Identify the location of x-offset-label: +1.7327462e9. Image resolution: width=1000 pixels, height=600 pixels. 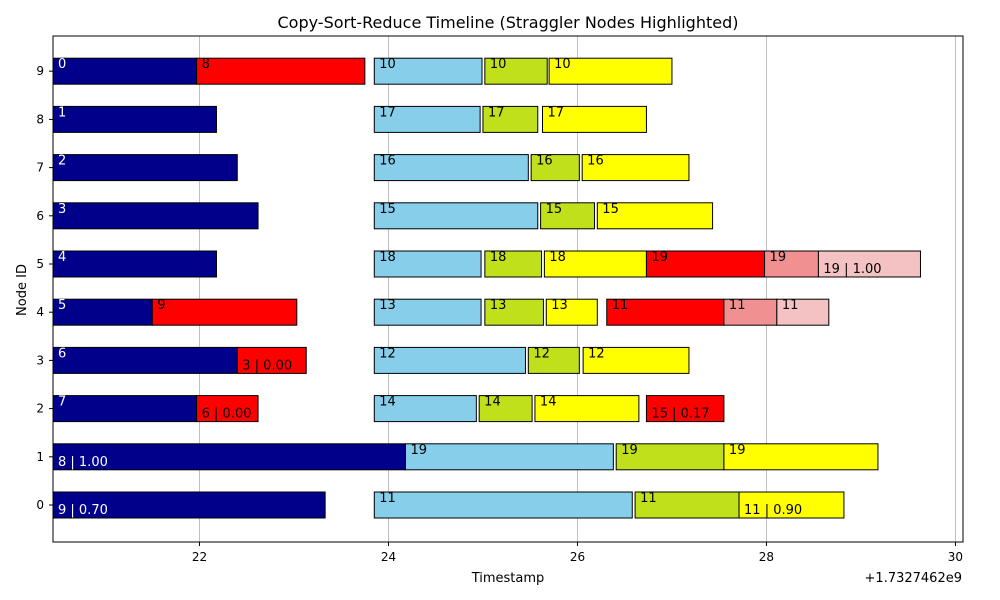
(913, 578).